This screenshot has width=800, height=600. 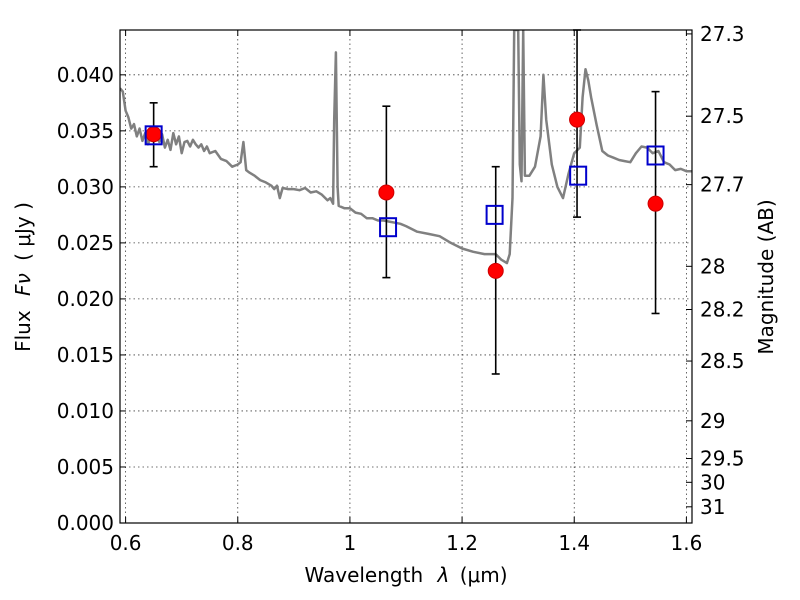 What do you see at coordinates (722, 185) in the screenshot?
I see `y2-tick-label: 27.7` at bounding box center [722, 185].